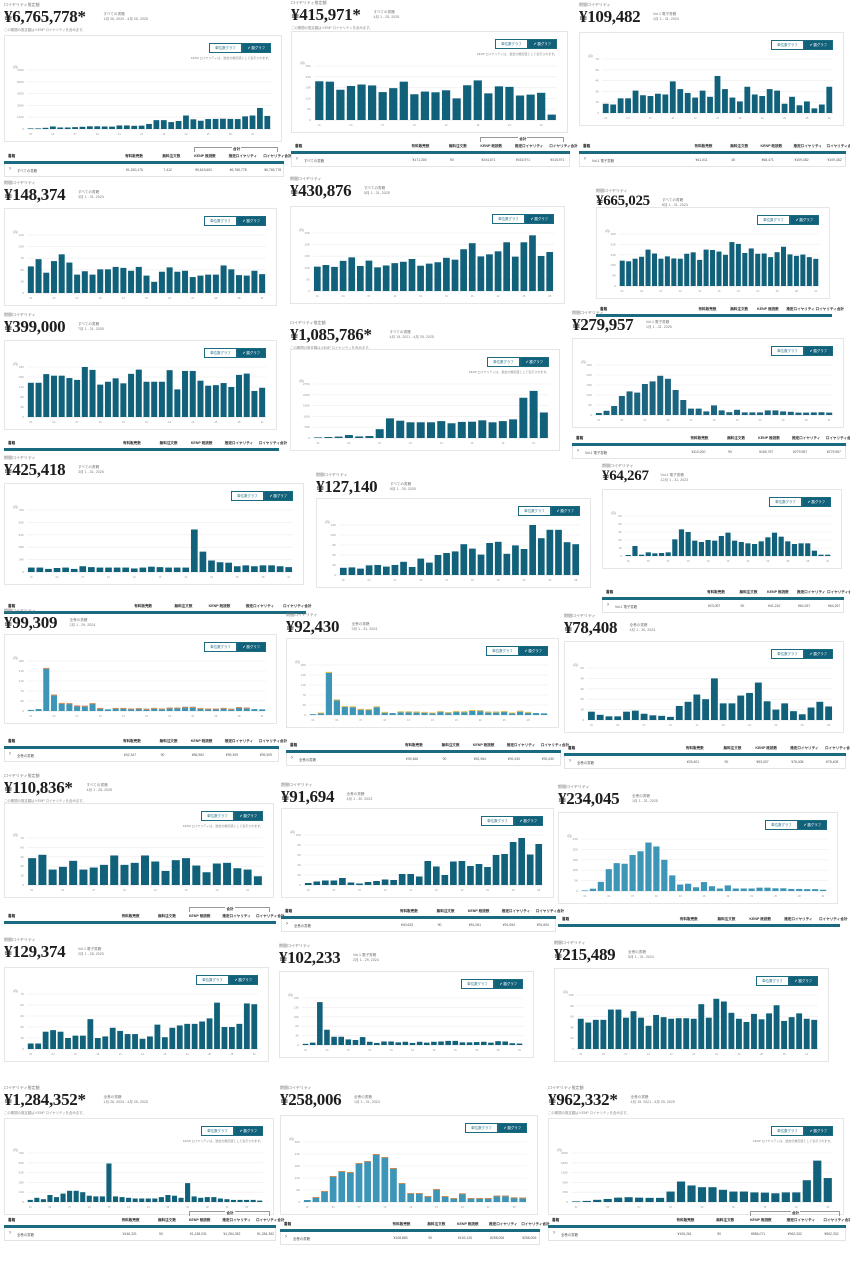 The width and height of the screenshot is (850, 1278). Describe the element at coordinates (413, 745) in the screenshot. I see `table-column-header: 有料販売数` at that location.